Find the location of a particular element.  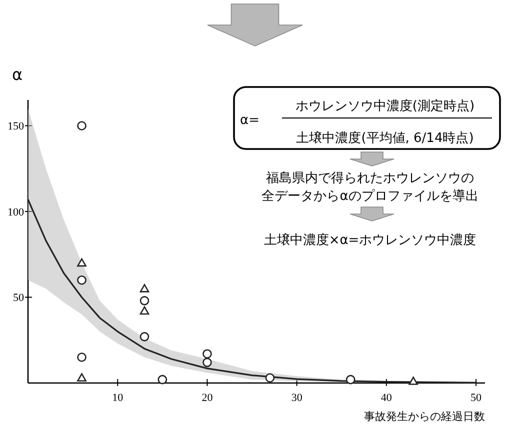

annotation: ホウレンソウ中濃度(測定時点) is located at coordinates (385, 106).